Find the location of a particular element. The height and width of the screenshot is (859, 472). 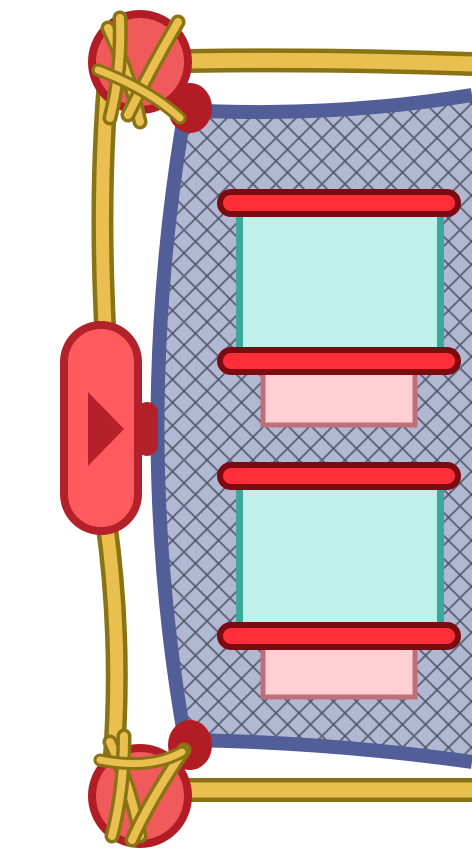

expand-panel-button is located at coordinates (109, 428).